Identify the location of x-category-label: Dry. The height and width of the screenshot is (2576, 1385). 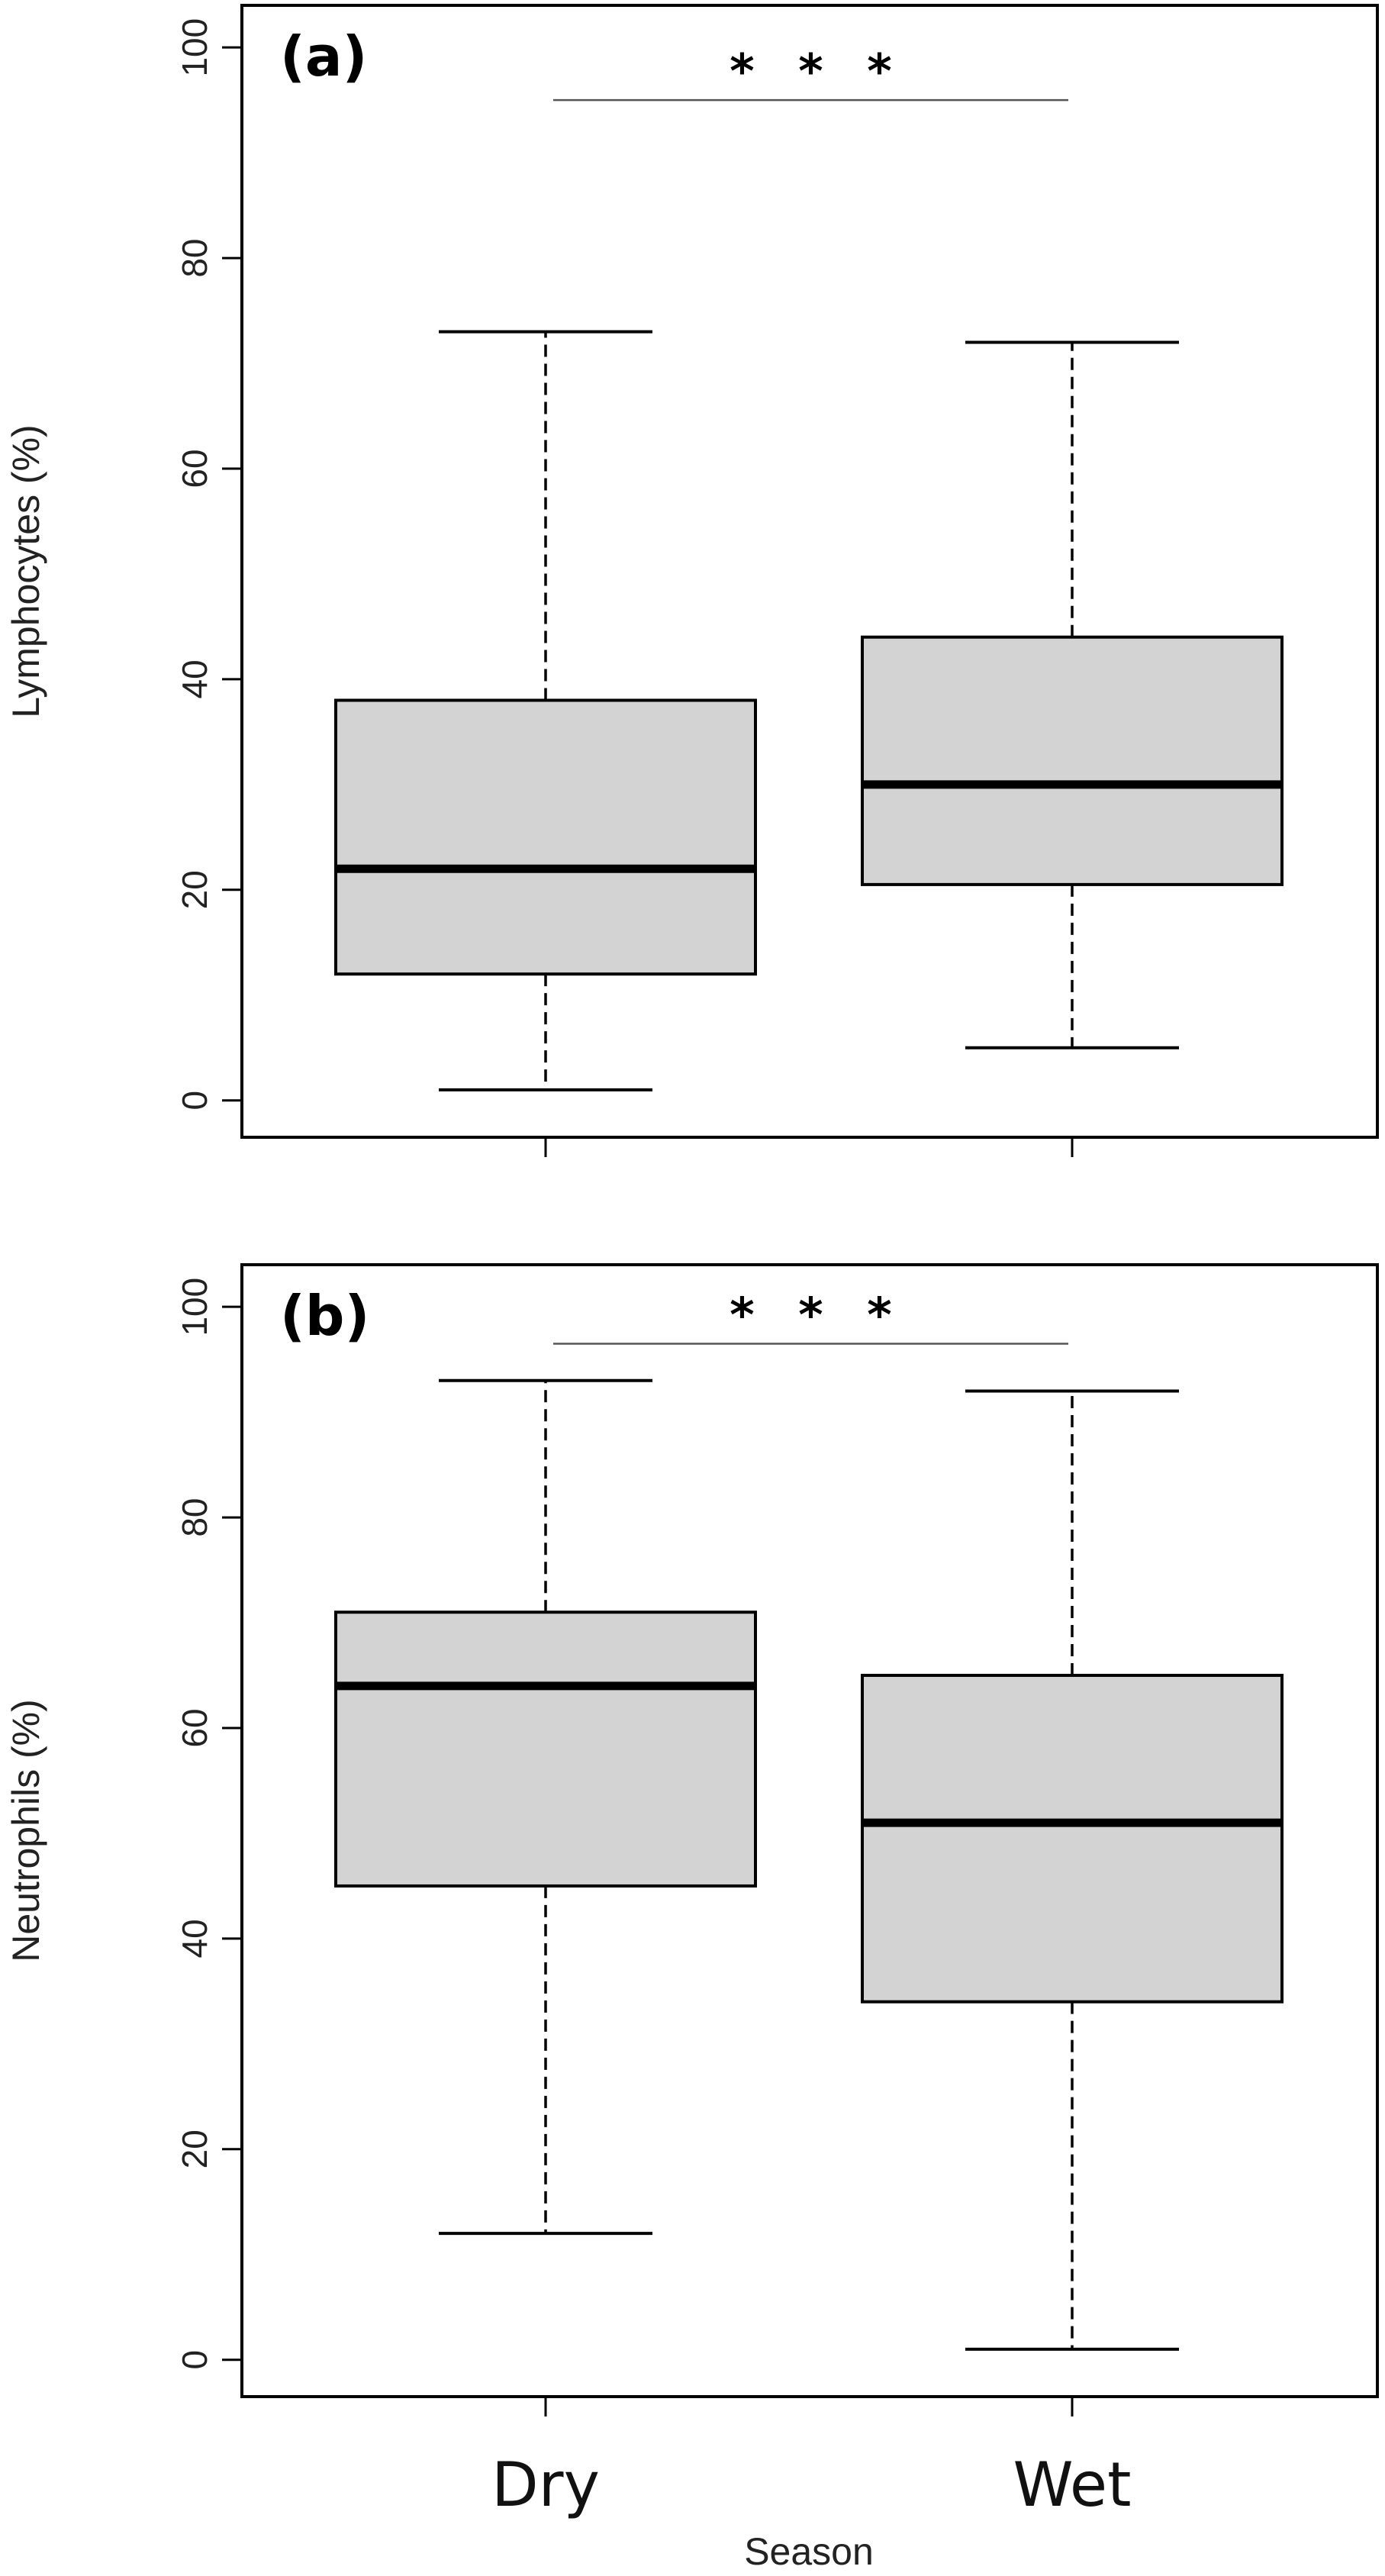
(545, 2485).